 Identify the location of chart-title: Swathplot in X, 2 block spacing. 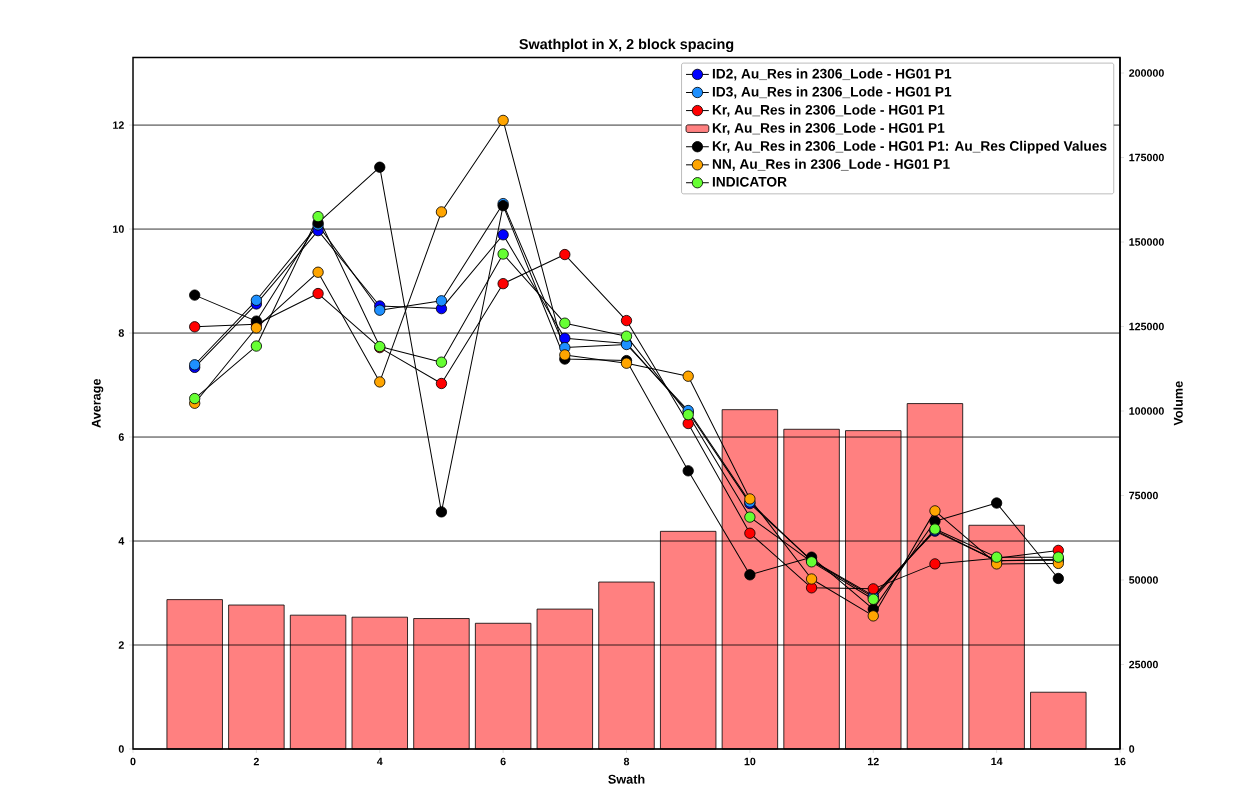
(626, 45).